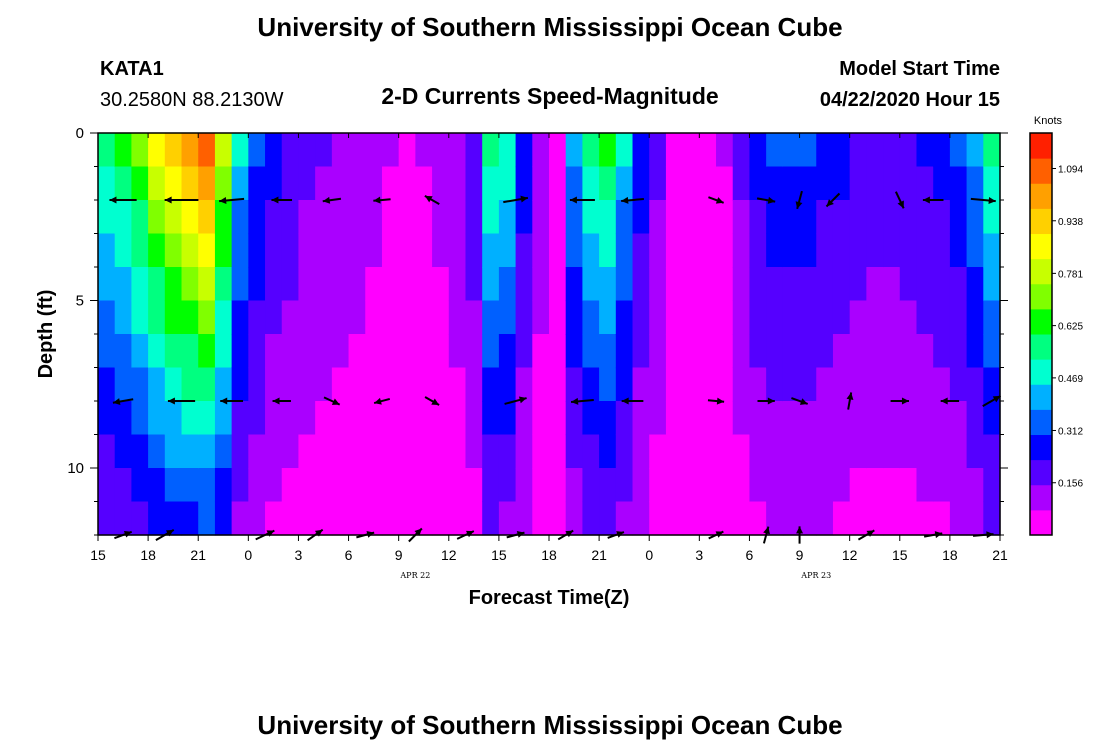 The width and height of the screenshot is (1100, 750). What do you see at coordinates (599, 555) in the screenshot?
I see `x-tick-label: 21` at bounding box center [599, 555].